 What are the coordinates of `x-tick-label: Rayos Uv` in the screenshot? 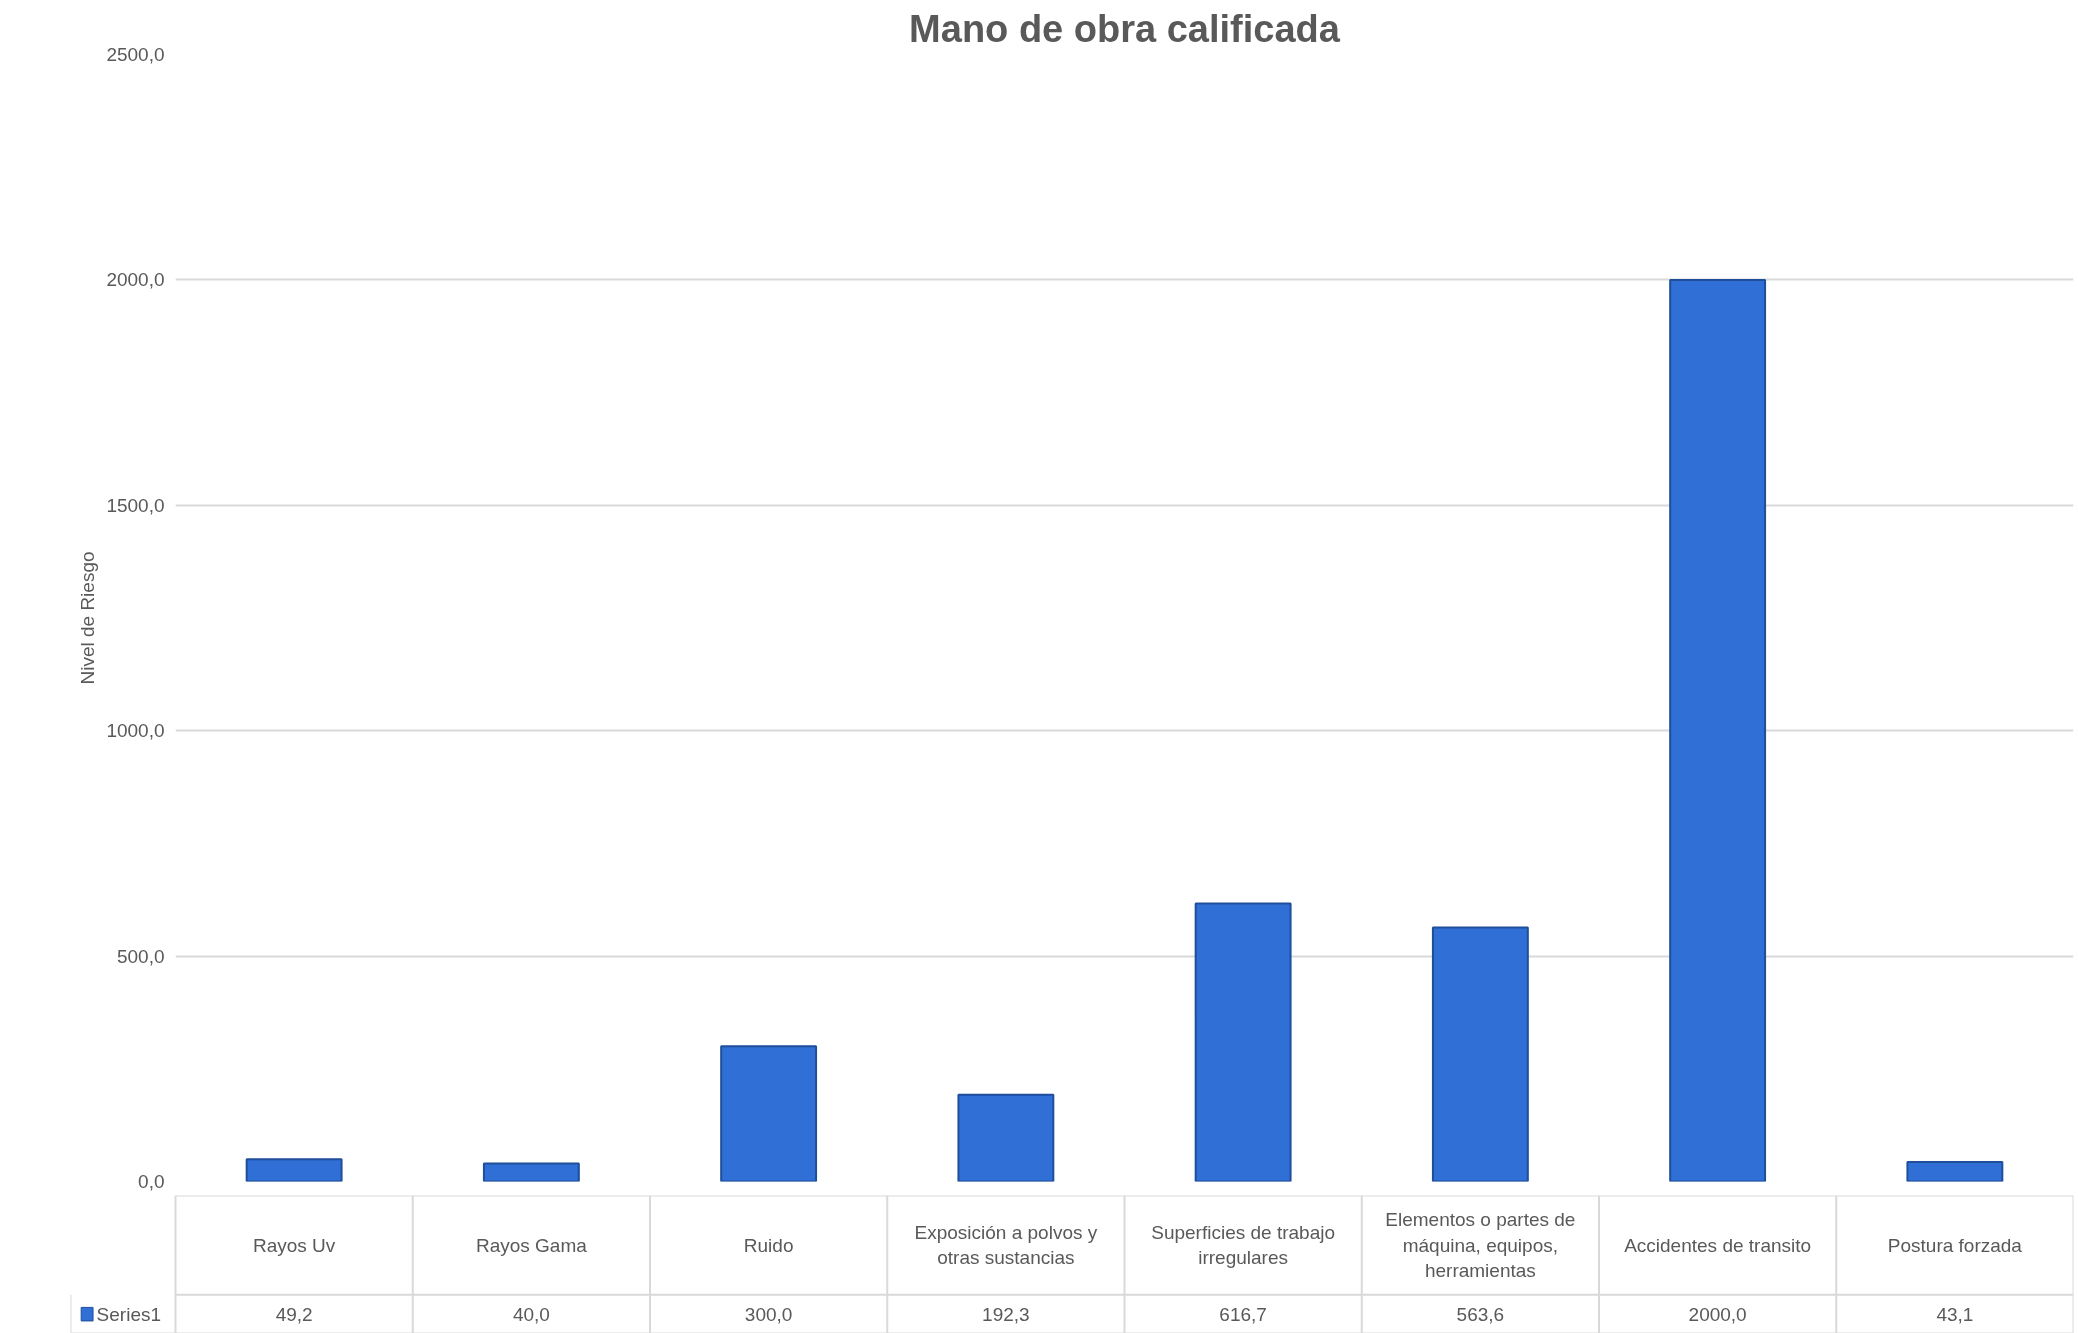 It's located at (294, 1245).